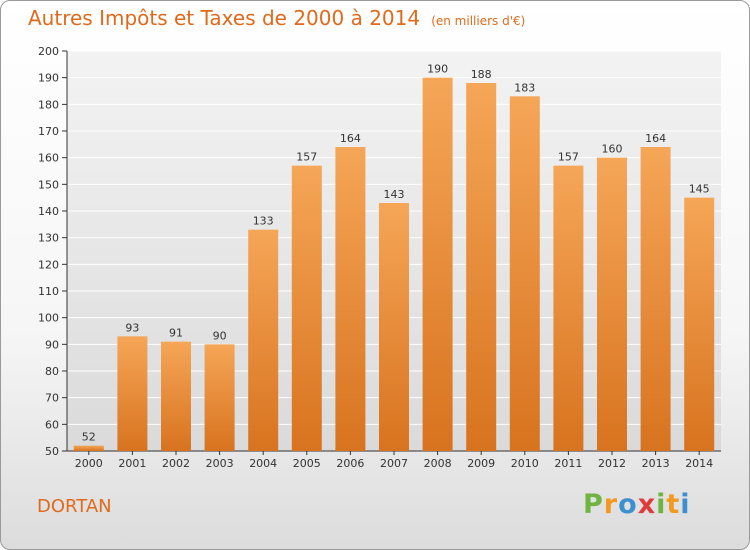  What do you see at coordinates (176, 333) in the screenshot?
I see `data-label: 91` at bounding box center [176, 333].